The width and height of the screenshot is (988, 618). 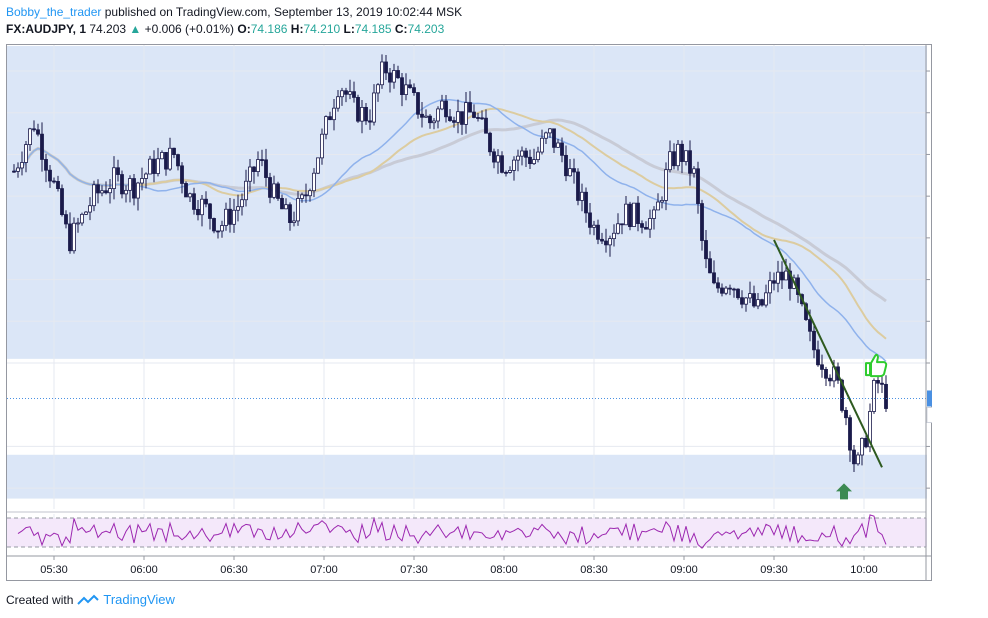 I want to click on tradingview-brand: TradingView, so click(x=139, y=599).